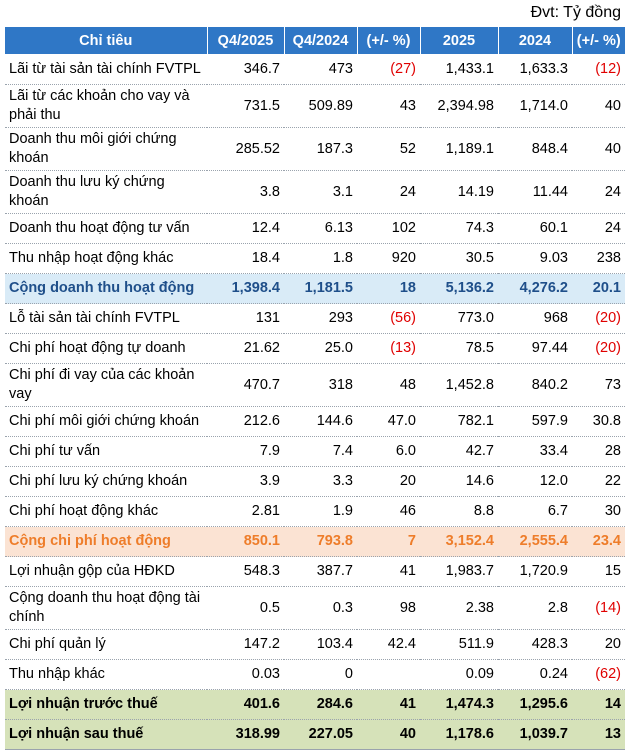 This screenshot has width=631, height=750. Describe the element at coordinates (535, 704) in the screenshot. I see `cell-2024: 1,295.6` at that location.